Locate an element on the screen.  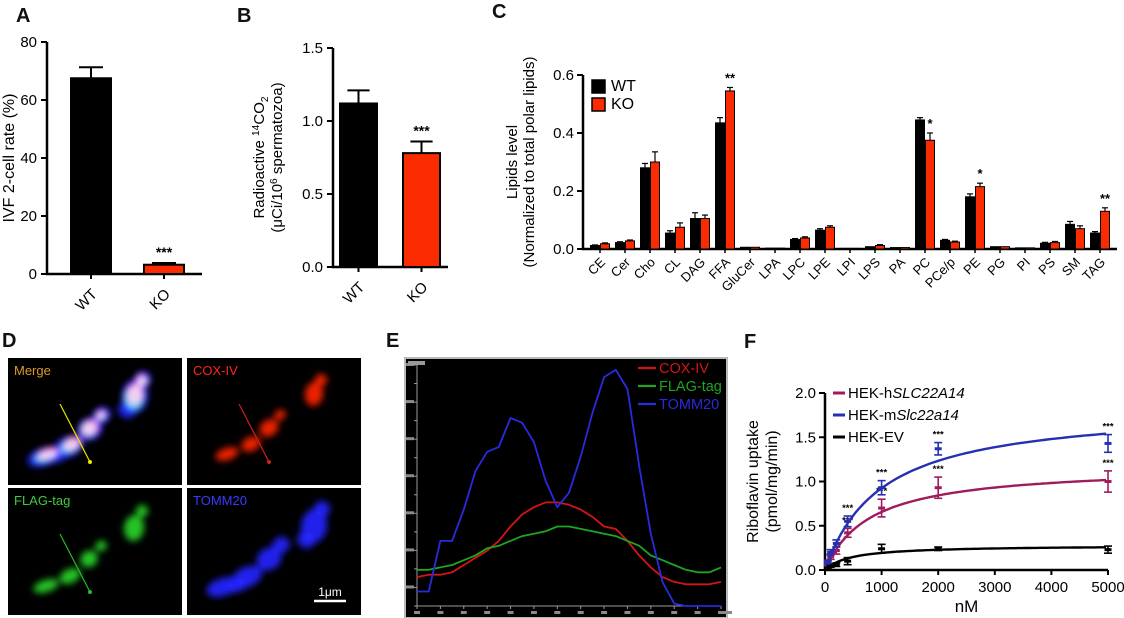
legend-label-COX-IV: COX-IV is located at coordinates (684, 369).